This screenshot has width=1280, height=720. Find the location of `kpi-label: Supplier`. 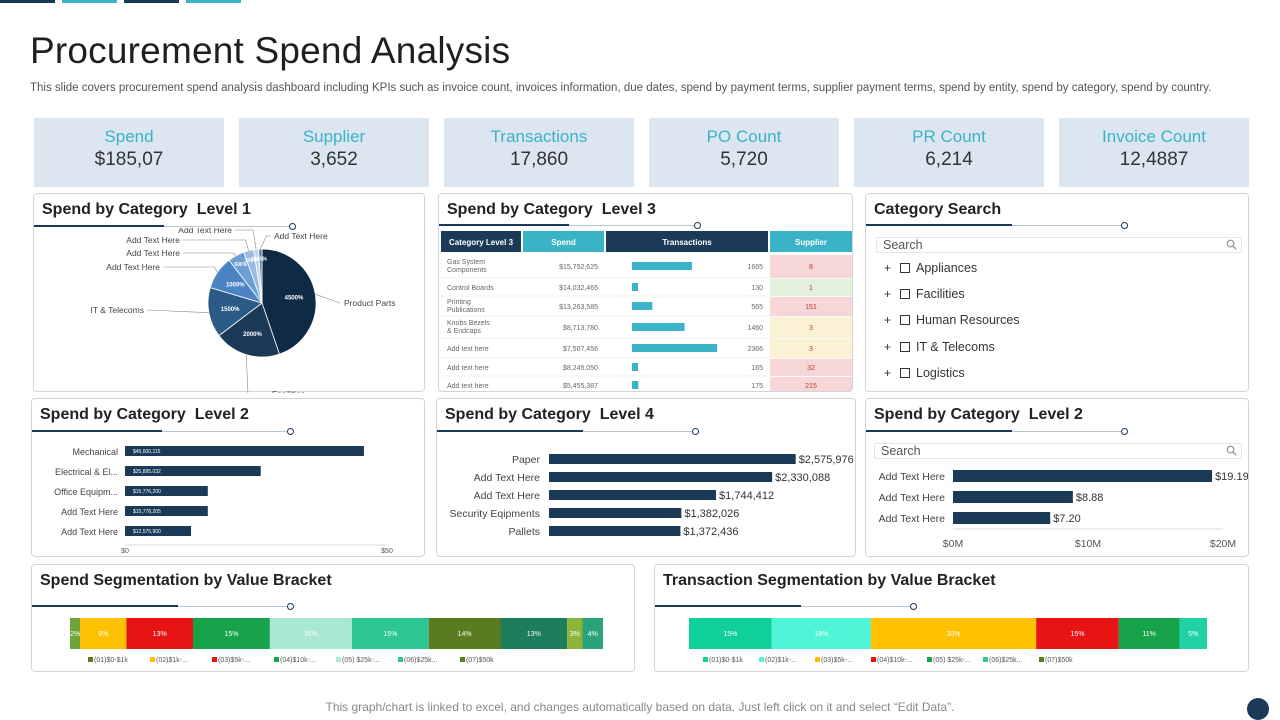

kpi-label: Supplier is located at coordinates (334, 136).